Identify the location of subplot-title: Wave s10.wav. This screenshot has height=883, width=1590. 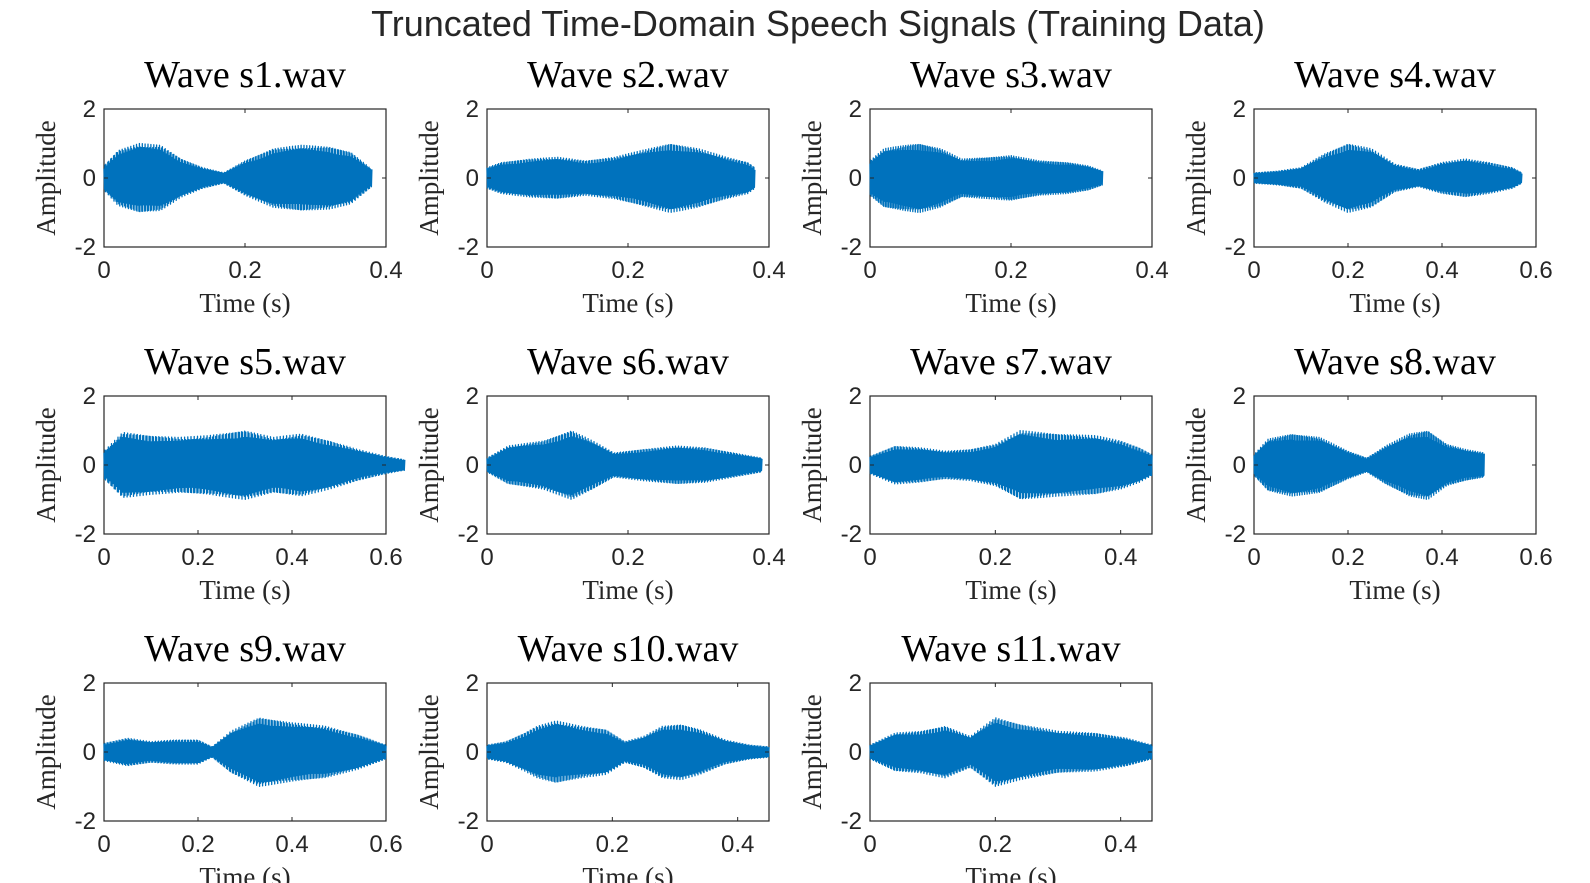
(628, 649).